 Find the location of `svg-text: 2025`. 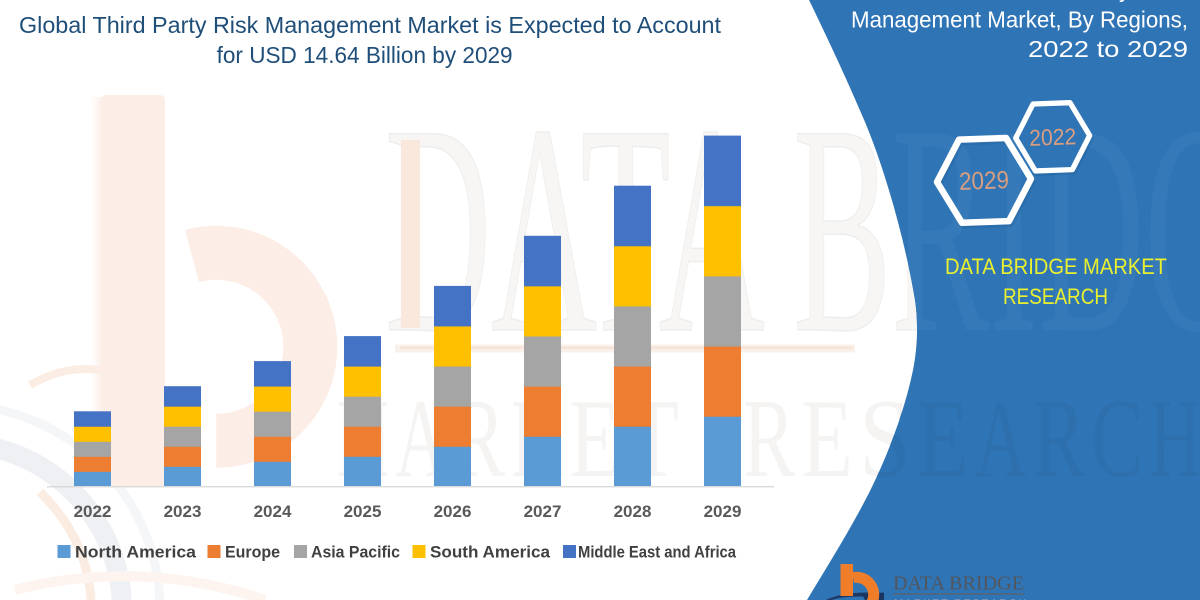

svg-text: 2025 is located at coordinates (363, 511).